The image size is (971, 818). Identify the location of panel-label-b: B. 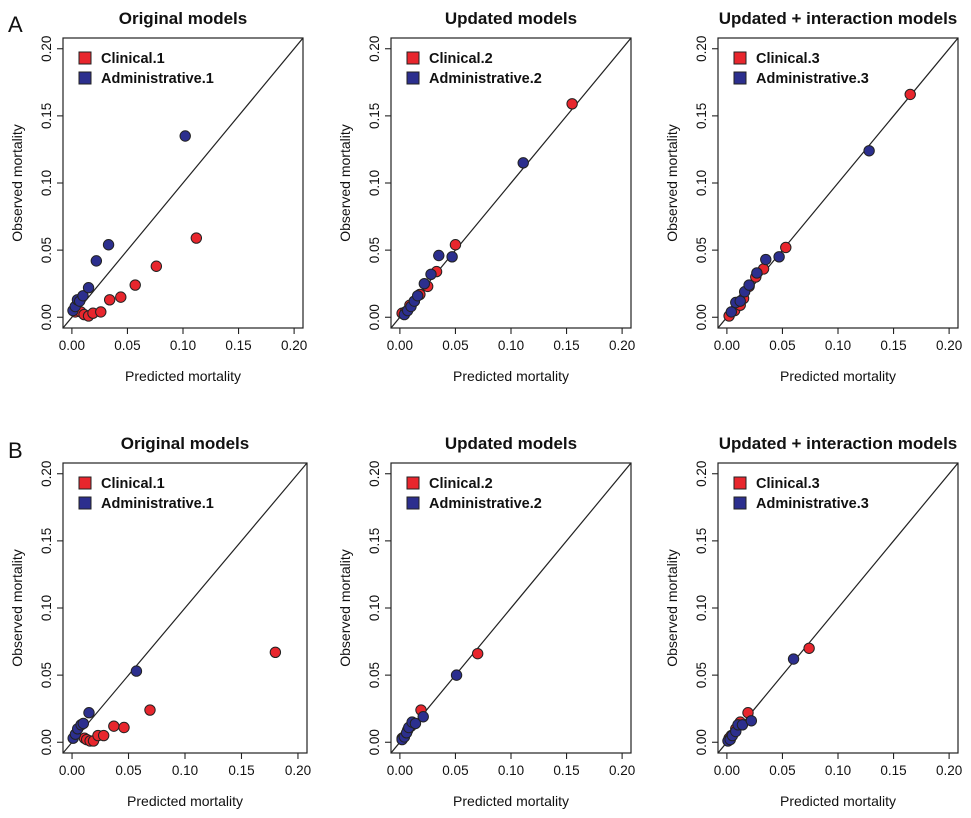
(15, 450).